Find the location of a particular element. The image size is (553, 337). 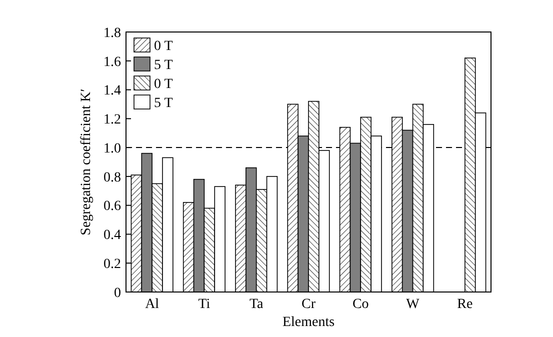

y-tick-label: 0.2 is located at coordinates (112, 264).